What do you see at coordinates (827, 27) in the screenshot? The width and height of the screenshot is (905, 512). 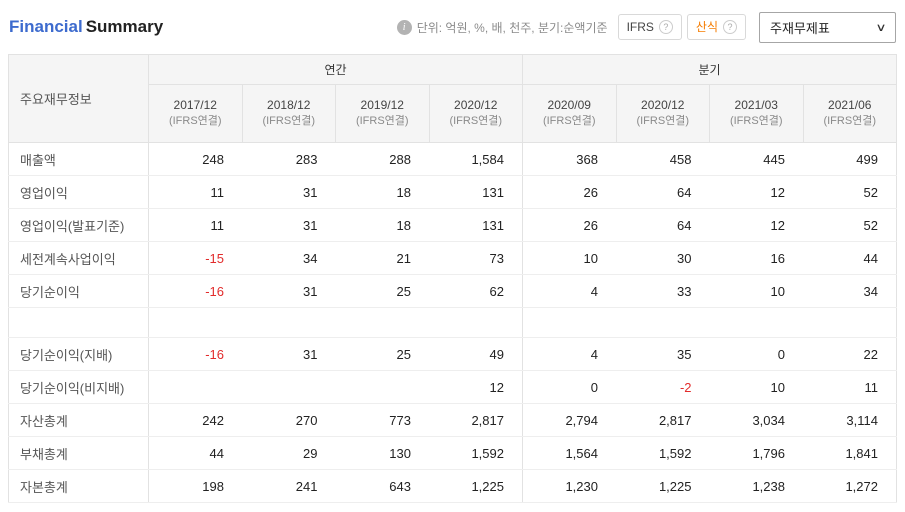 I see `statement-select: 주재무제표 ∨` at bounding box center [827, 27].